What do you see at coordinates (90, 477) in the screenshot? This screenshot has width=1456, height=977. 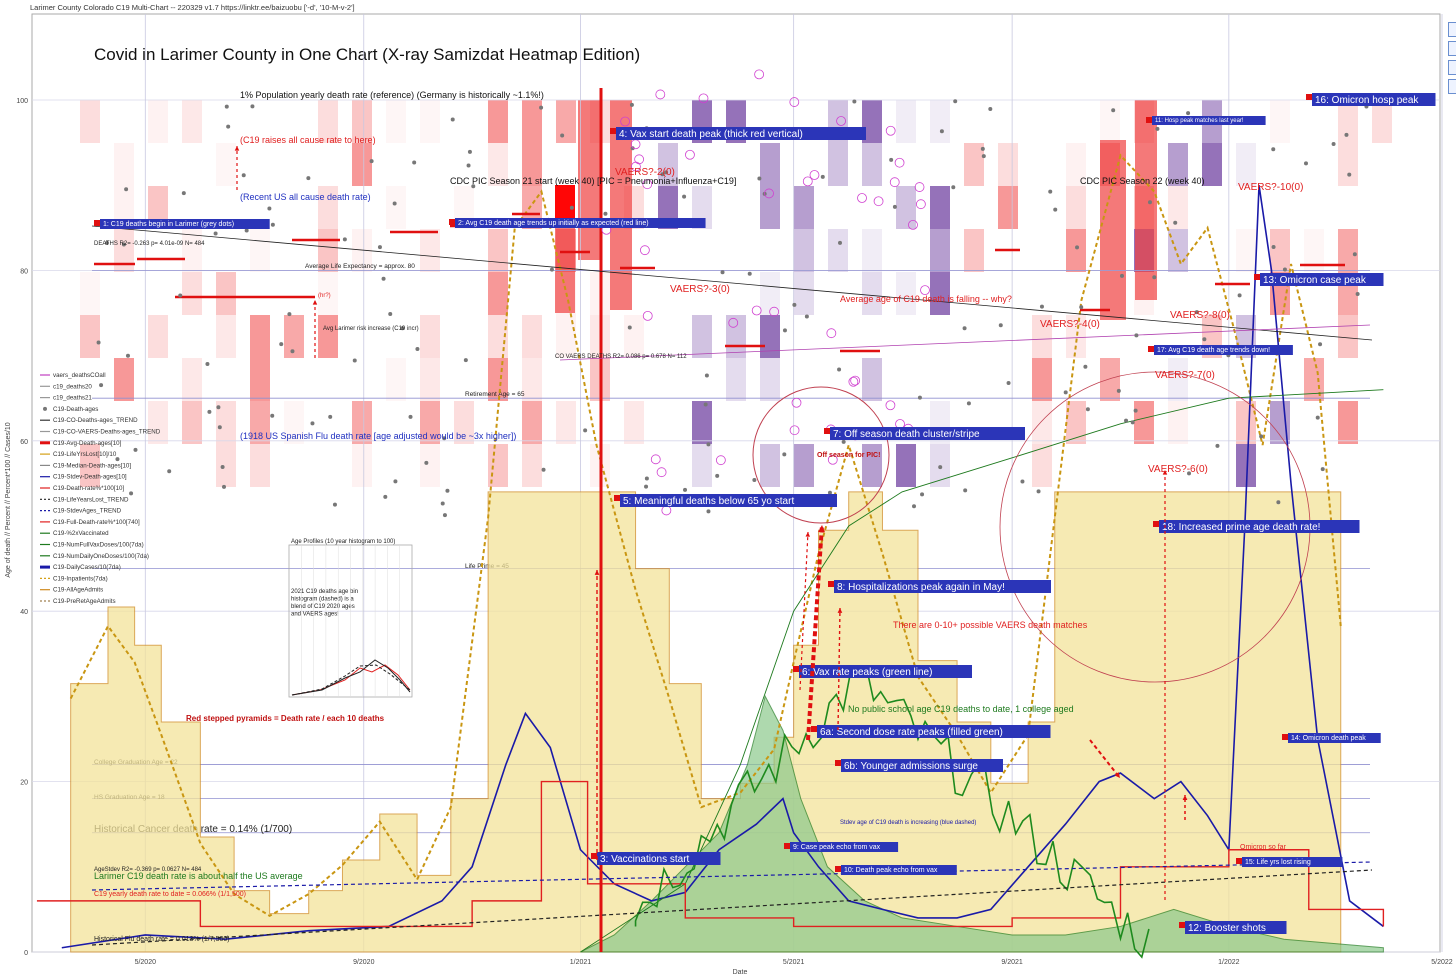 I see `legend-entry: C19-Stdev-Death-ages[10]` at bounding box center [90, 477].